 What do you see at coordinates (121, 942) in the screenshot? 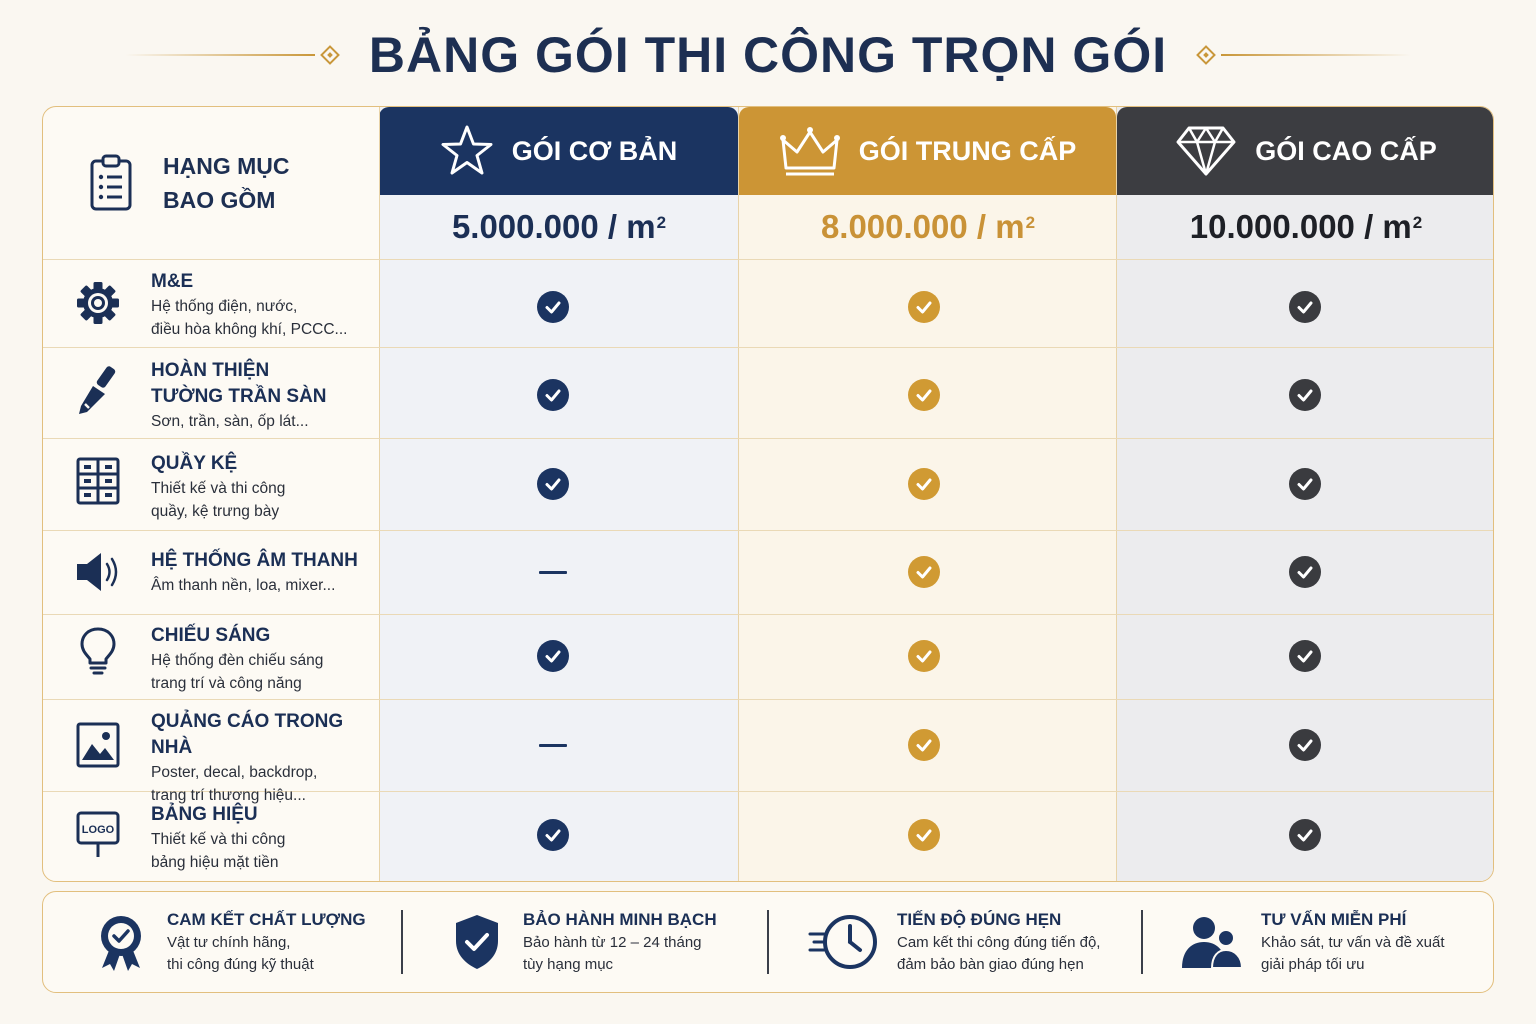
I see `award-badge-icon` at bounding box center [121, 942].